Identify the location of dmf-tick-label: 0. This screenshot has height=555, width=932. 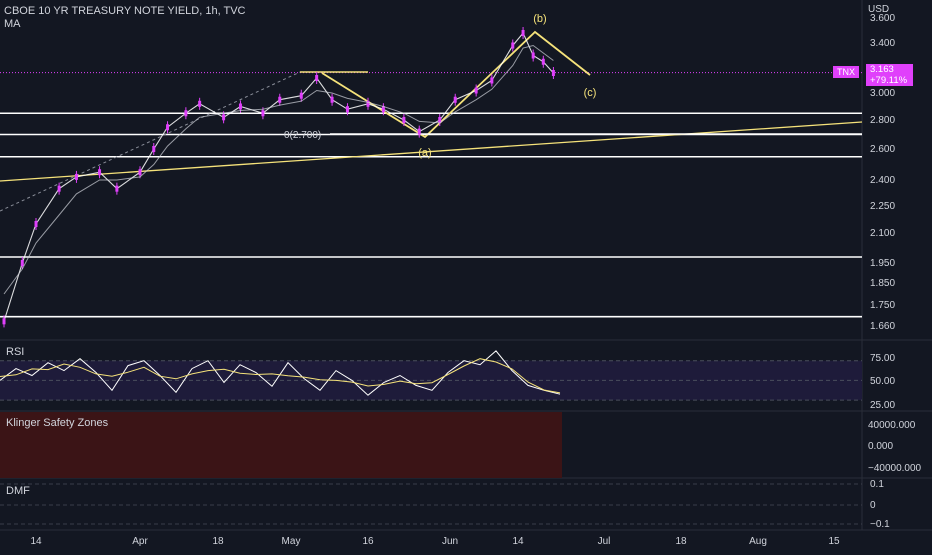
(873, 505).